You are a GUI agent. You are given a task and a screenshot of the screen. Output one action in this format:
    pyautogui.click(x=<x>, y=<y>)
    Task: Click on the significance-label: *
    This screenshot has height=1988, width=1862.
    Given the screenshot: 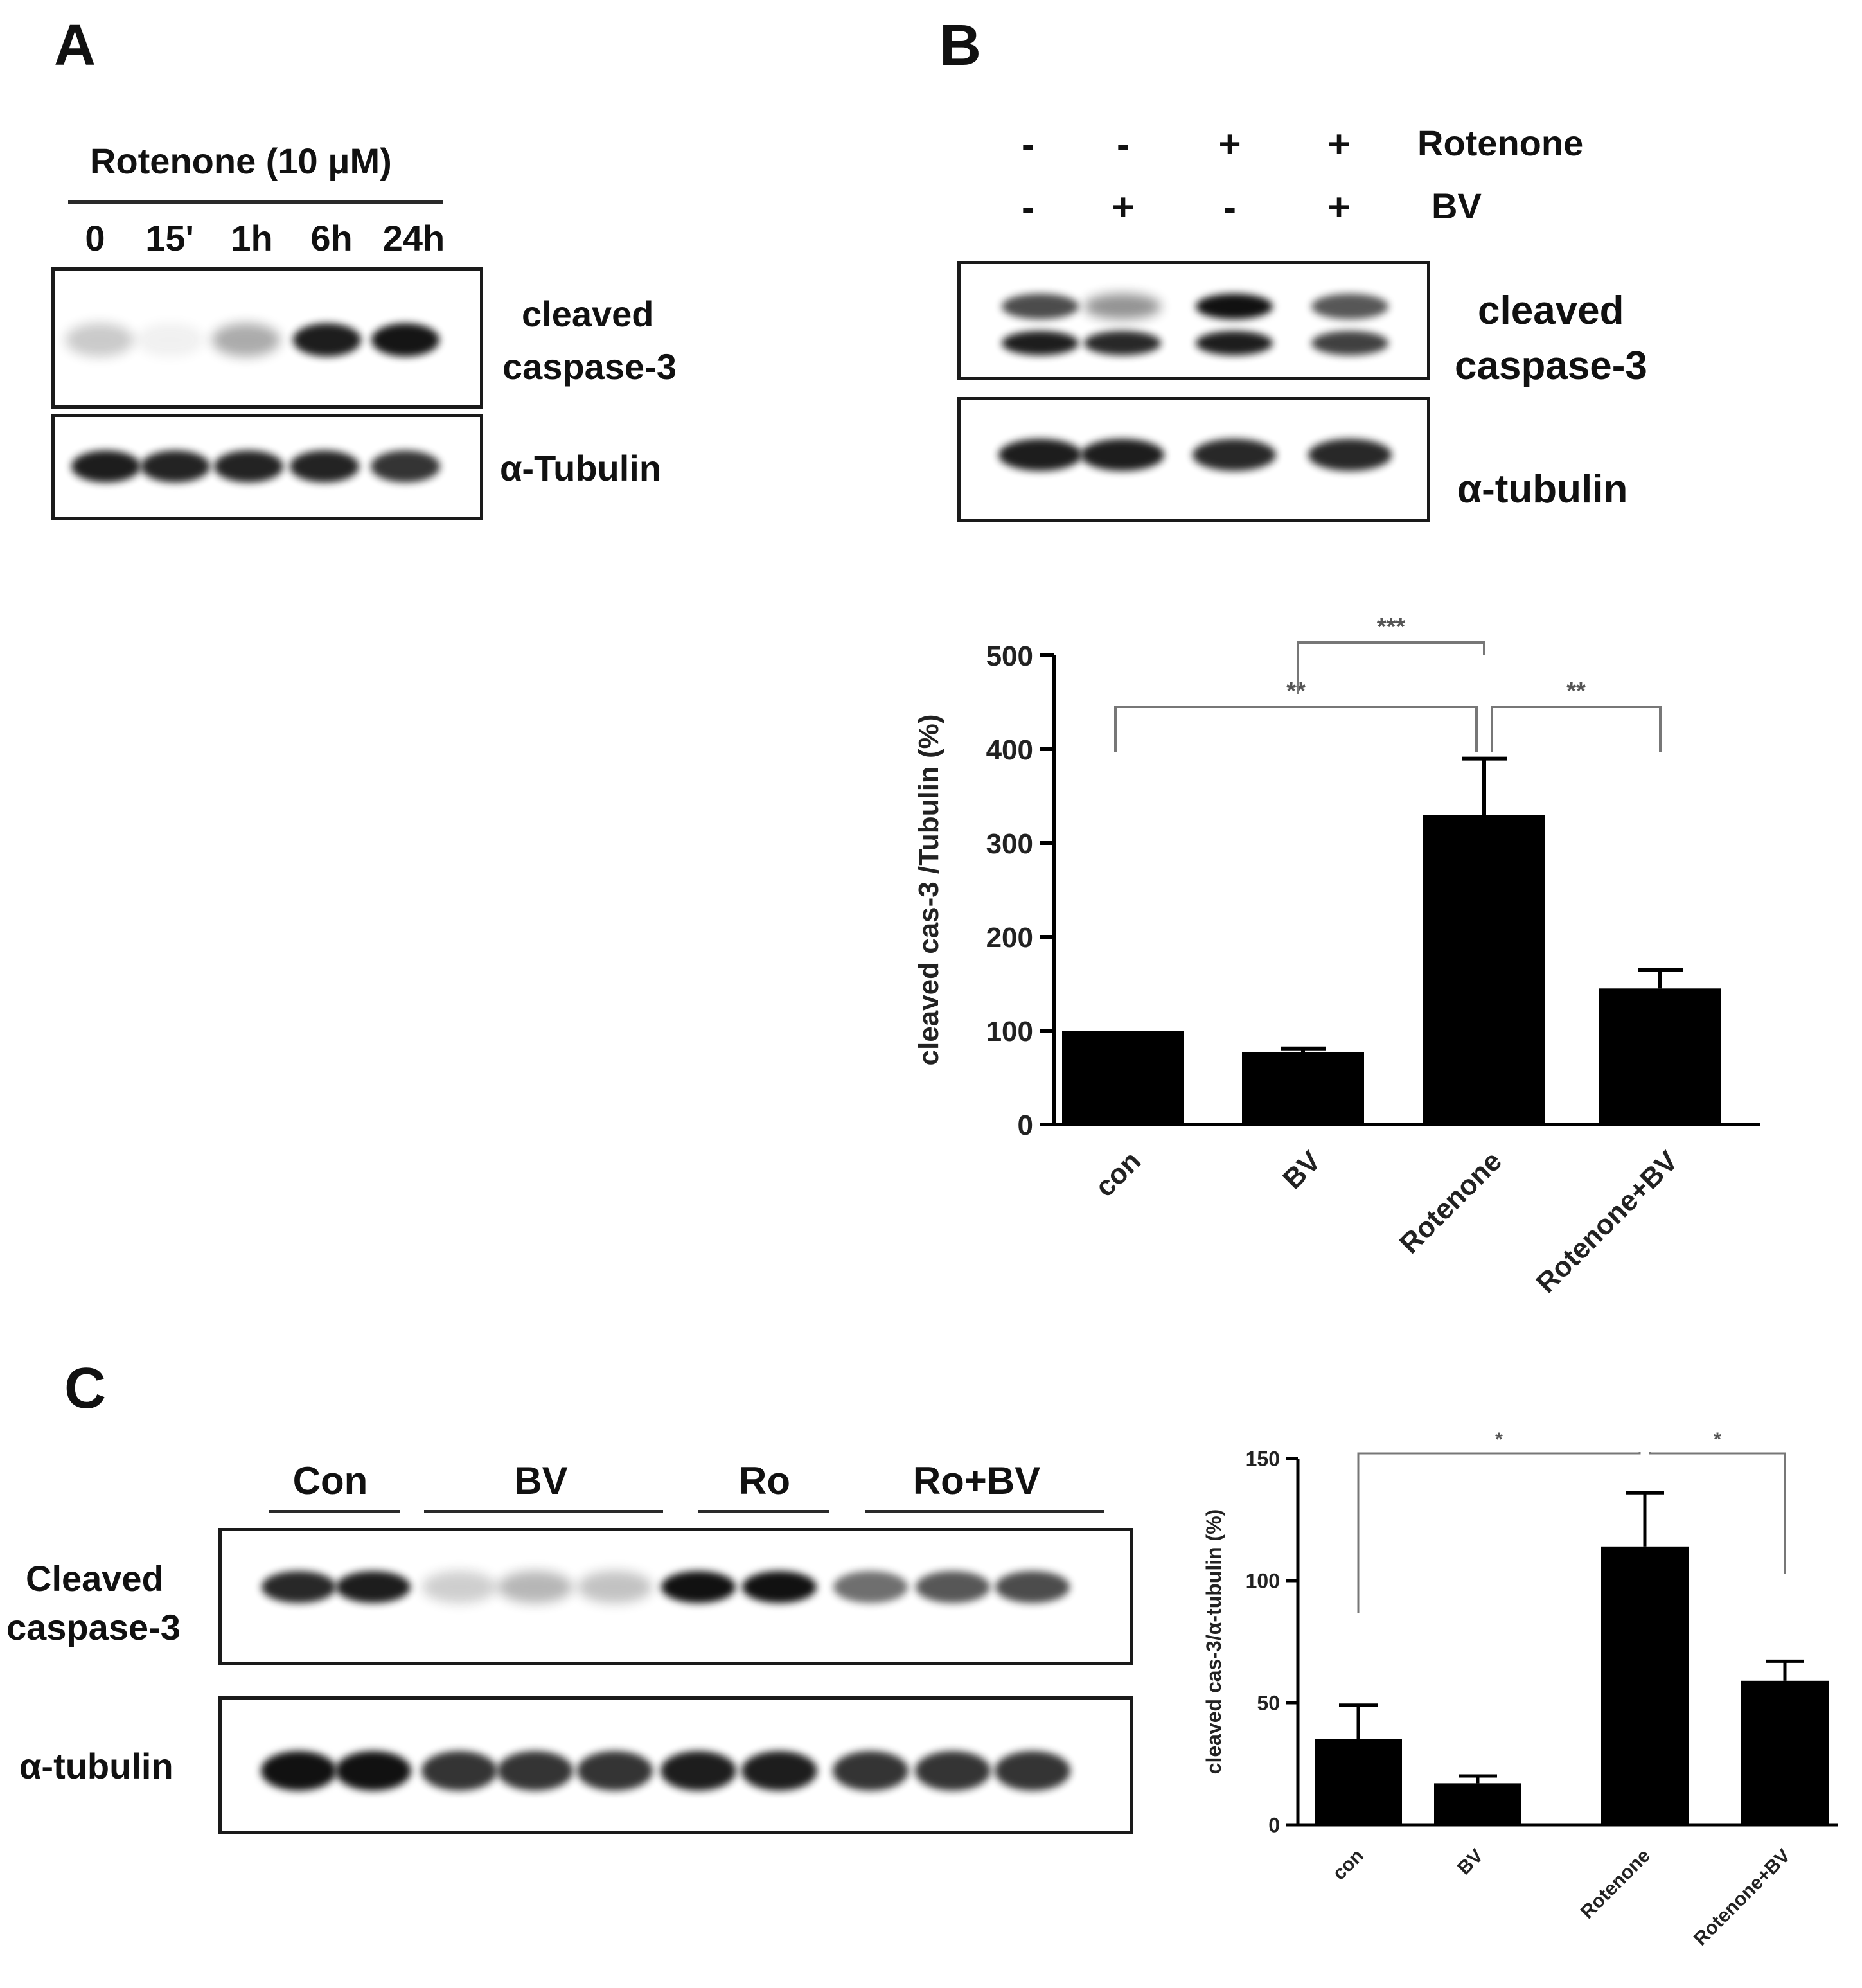 What is the action you would take?
    pyautogui.click(x=1499, y=1439)
    